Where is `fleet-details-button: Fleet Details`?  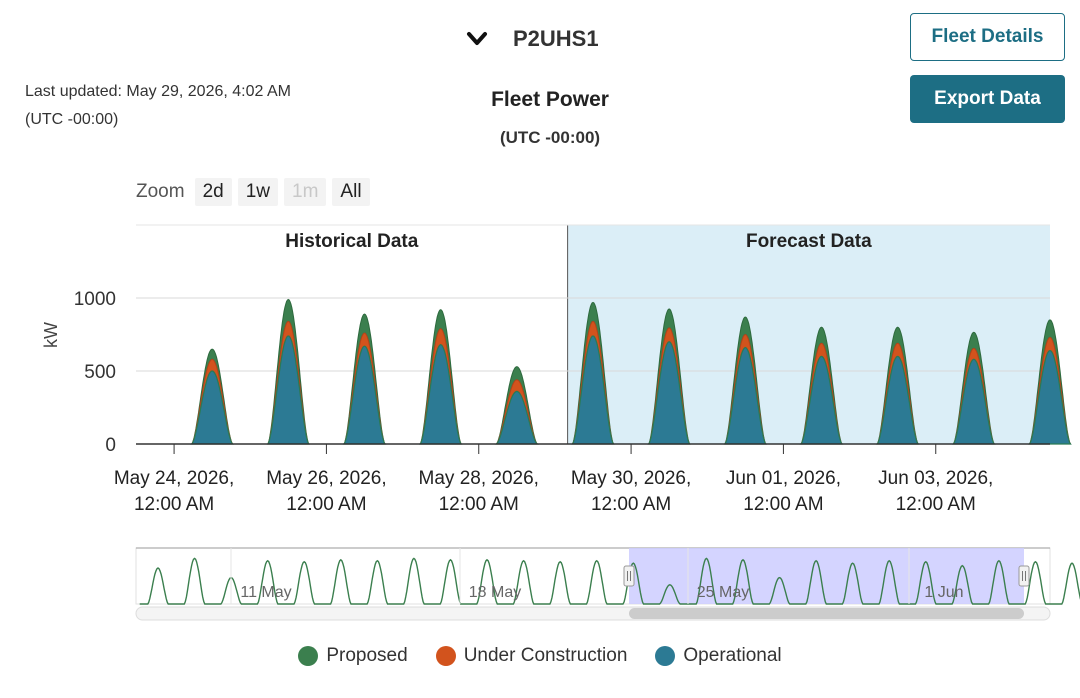 fleet-details-button: Fleet Details is located at coordinates (987, 37).